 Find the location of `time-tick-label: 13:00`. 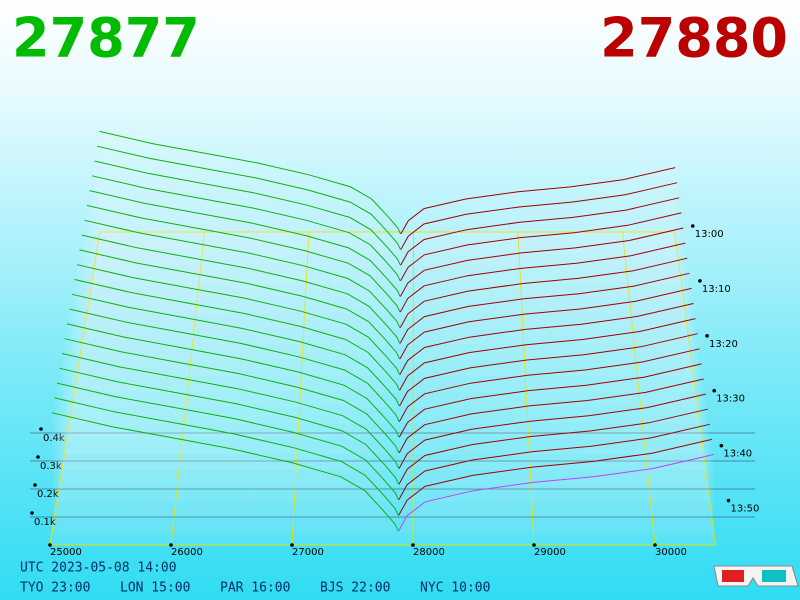

time-tick-label: 13:00 is located at coordinates (709, 234).